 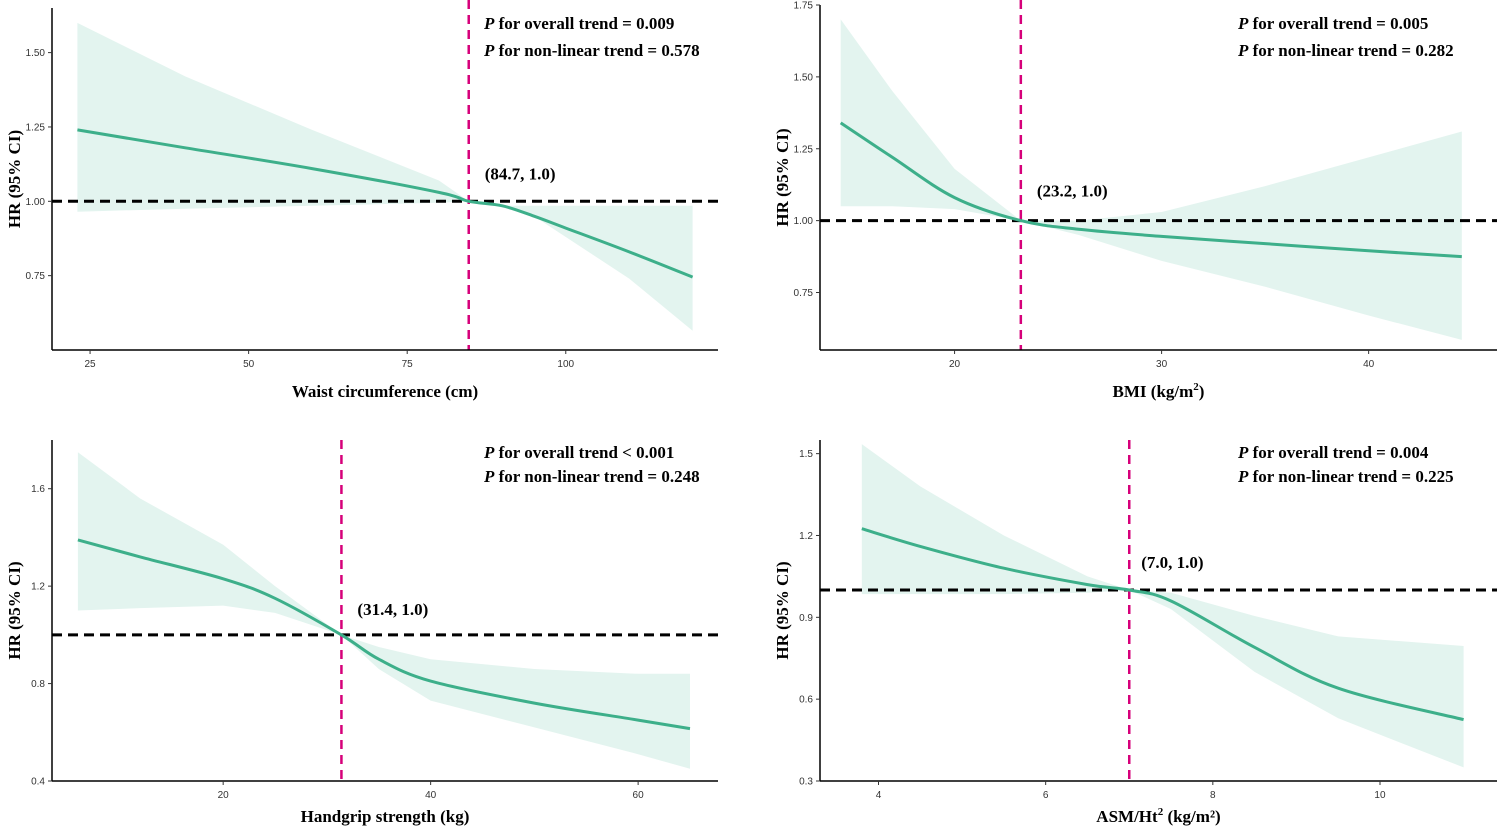 What do you see at coordinates (806, 700) in the screenshot?
I see `y-tick-label: 0.6` at bounding box center [806, 700].